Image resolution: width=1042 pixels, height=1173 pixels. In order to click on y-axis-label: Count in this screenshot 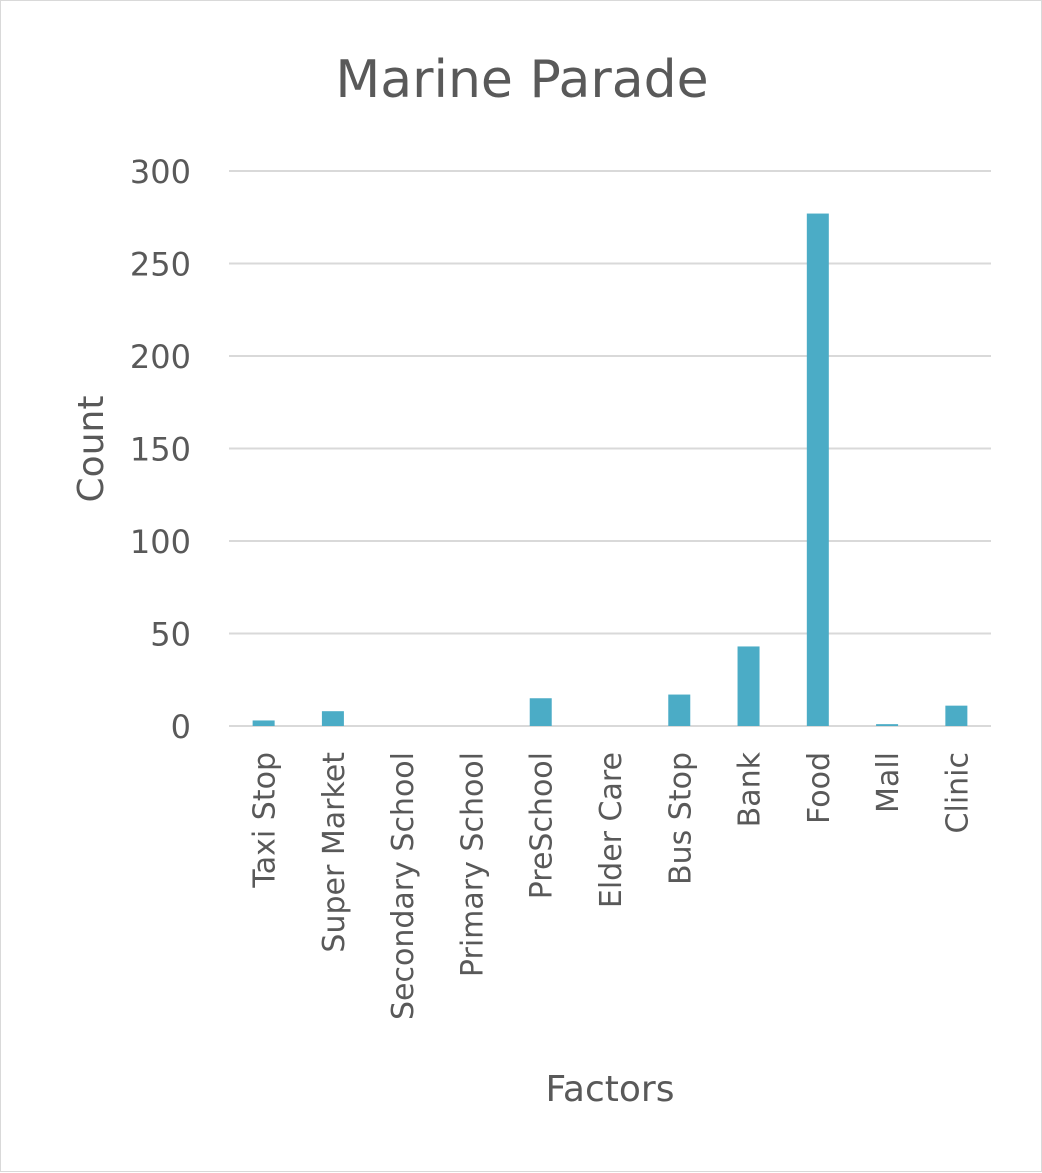, I will do `click(91, 449)`.